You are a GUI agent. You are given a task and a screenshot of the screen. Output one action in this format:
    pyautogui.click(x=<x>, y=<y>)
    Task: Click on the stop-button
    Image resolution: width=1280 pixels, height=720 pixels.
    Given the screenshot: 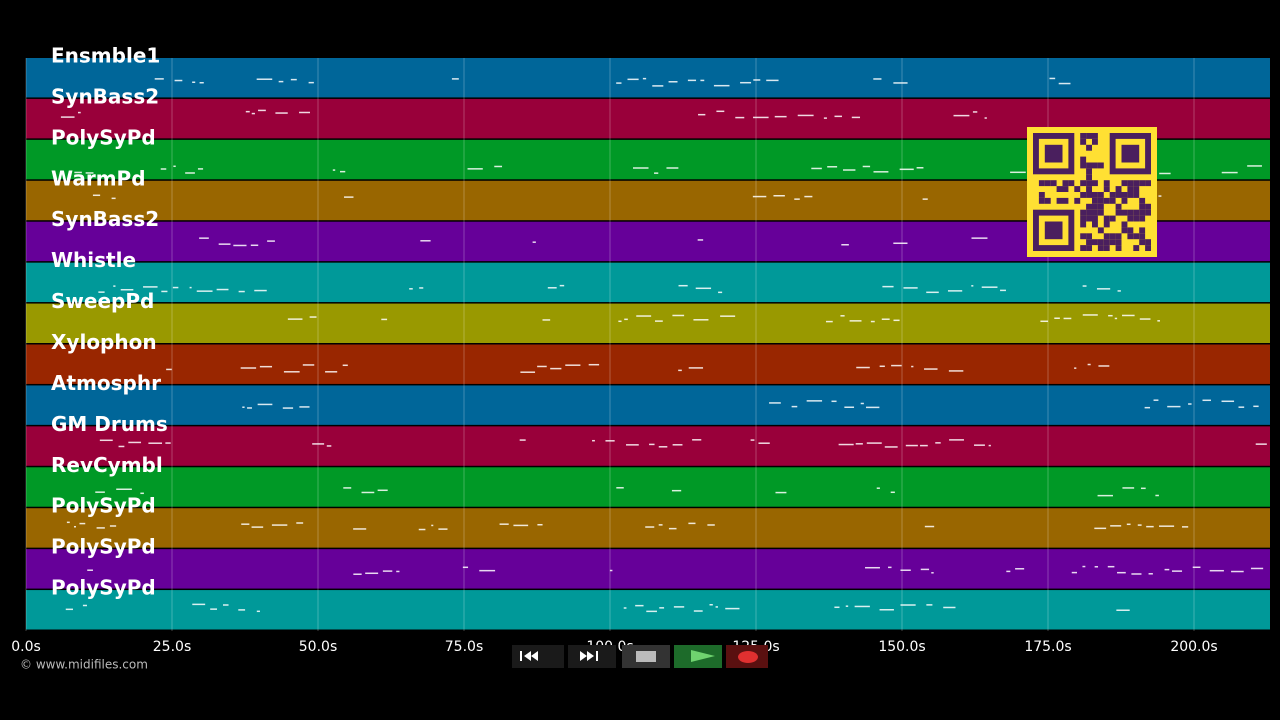 What is the action you would take?
    pyautogui.click(x=646, y=656)
    